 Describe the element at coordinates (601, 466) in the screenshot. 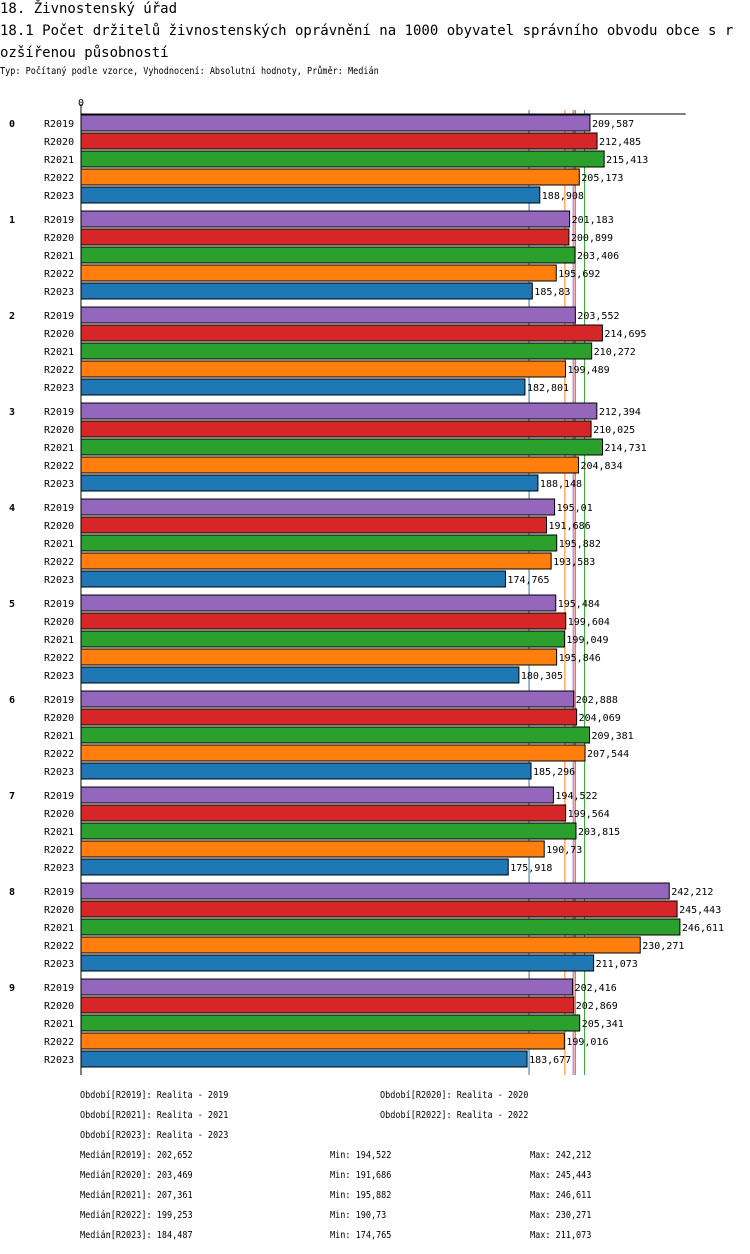

I see `data-label: 204,834` at that location.